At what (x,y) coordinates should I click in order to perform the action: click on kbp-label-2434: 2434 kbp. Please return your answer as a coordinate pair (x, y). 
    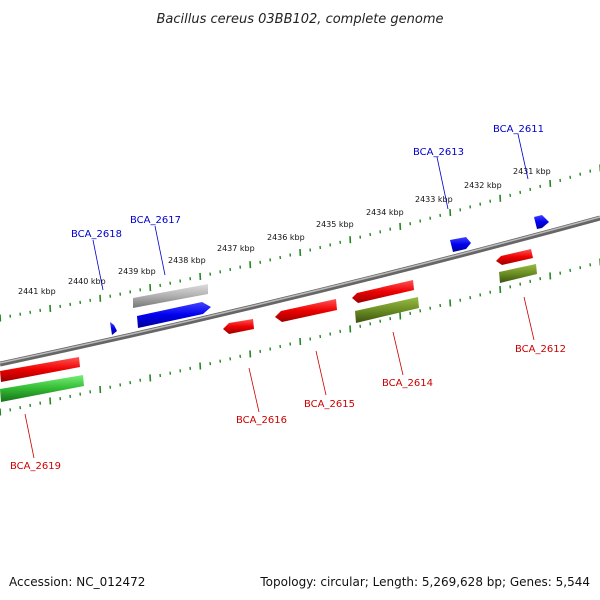
    Looking at the image, I should click on (385, 212).